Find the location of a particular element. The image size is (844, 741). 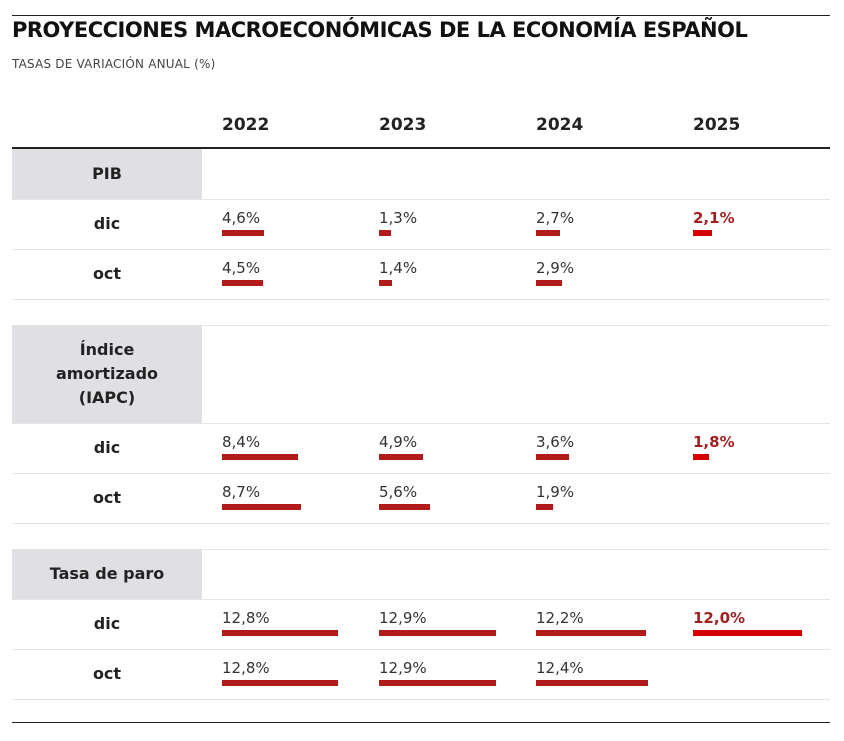

table-cell: 1,8% is located at coordinates (763, 446).